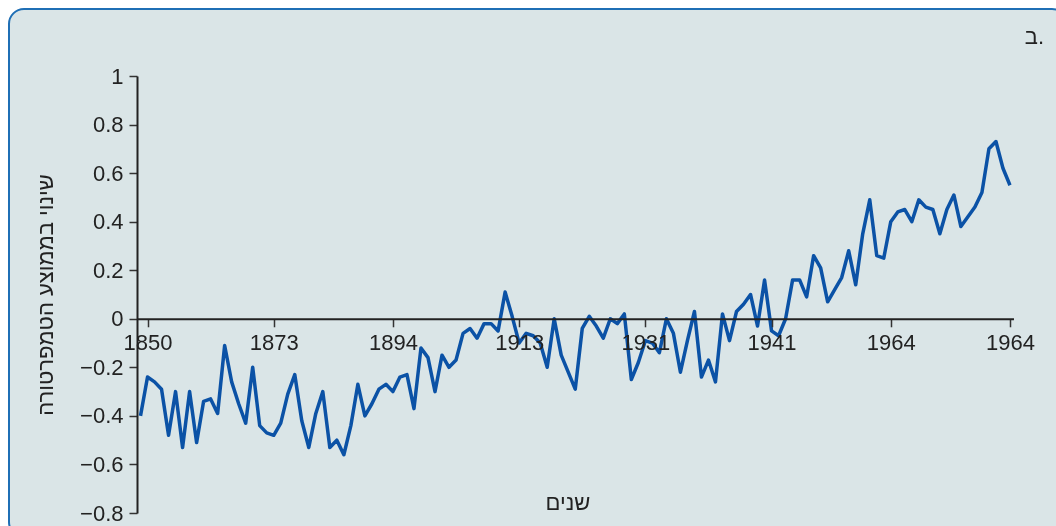 This screenshot has height=526, width=1056. I want to click on x-tick-label: 1873, so click(274, 343).